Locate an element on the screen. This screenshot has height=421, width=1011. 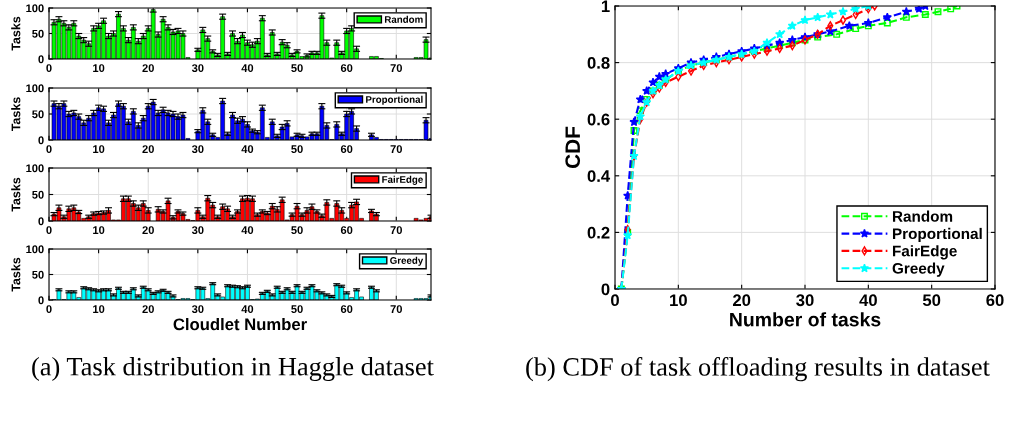
y-tick-label: 0.2 is located at coordinates (598, 232).